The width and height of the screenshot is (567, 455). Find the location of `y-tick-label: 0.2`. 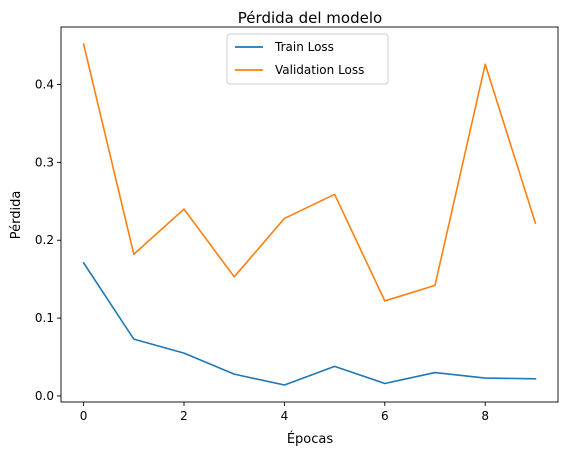

y-tick-label: 0.2 is located at coordinates (44, 240).